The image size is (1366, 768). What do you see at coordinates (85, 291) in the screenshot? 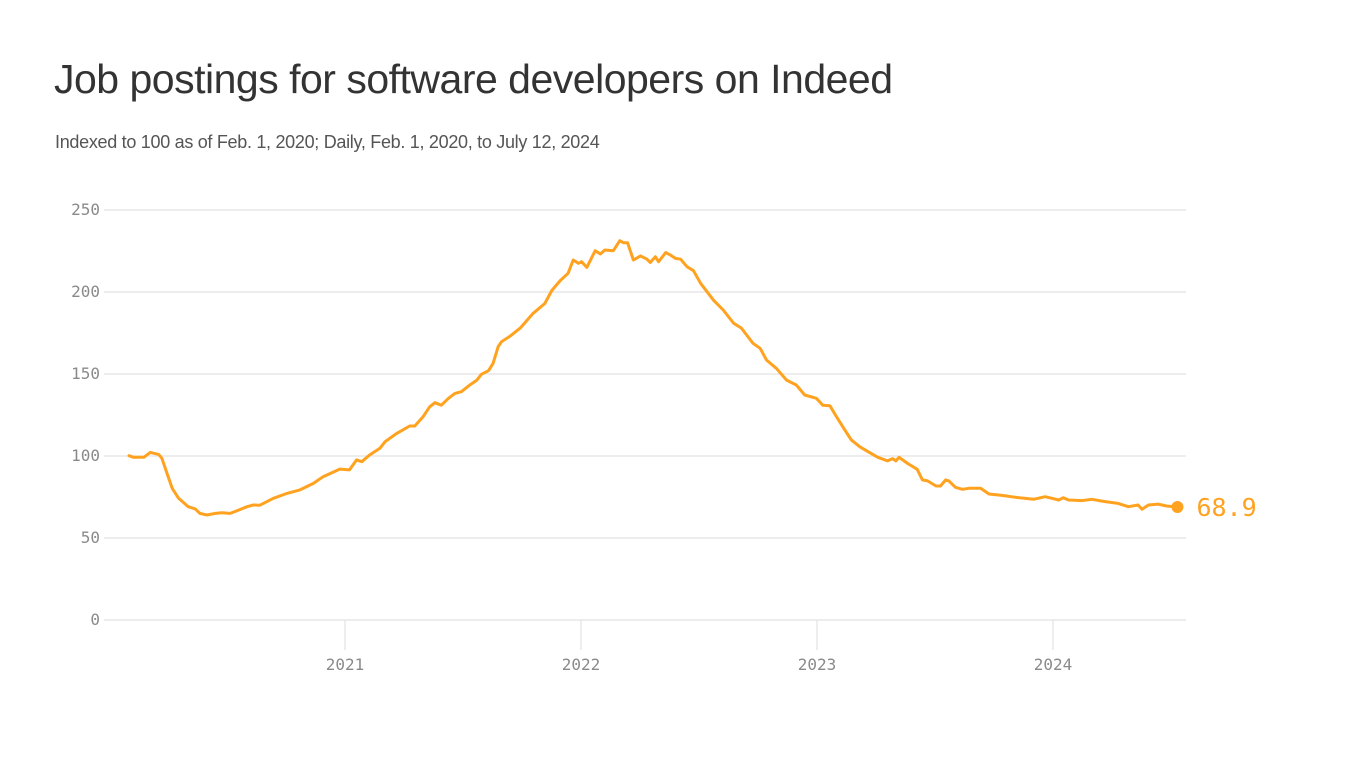
I see `y-tick-label: 200` at bounding box center [85, 291].